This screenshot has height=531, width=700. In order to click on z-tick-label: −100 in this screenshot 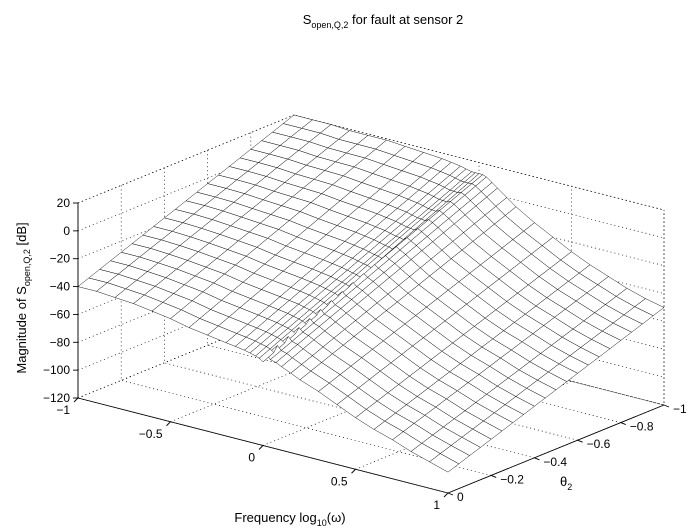, I will do `click(56, 370)`.